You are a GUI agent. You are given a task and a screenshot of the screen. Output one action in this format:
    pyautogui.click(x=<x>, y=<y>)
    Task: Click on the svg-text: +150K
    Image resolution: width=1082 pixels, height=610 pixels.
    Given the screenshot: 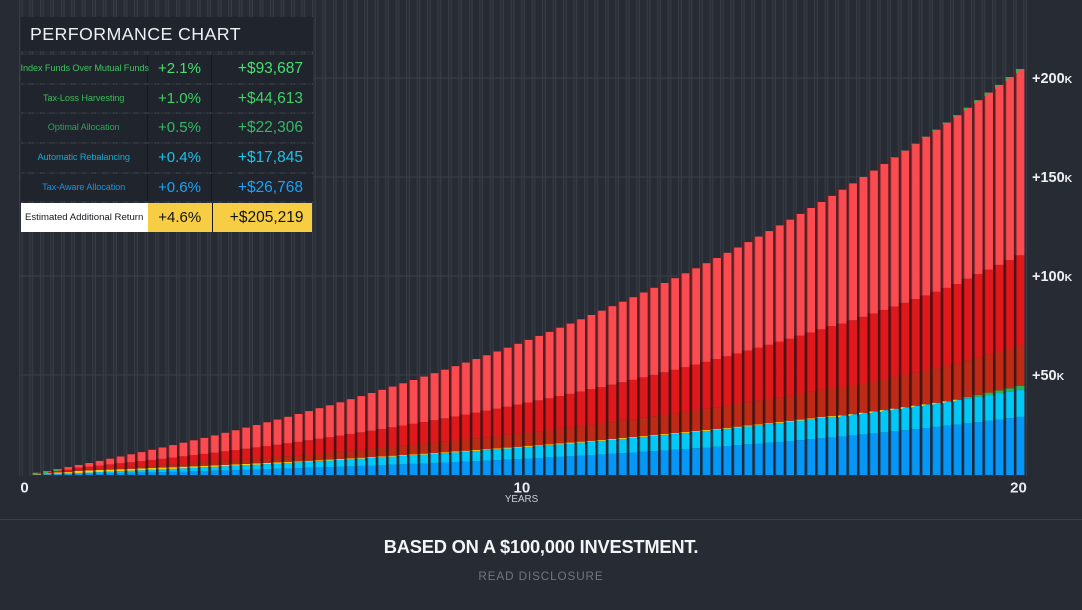 What is the action you would take?
    pyautogui.click(x=1052, y=178)
    